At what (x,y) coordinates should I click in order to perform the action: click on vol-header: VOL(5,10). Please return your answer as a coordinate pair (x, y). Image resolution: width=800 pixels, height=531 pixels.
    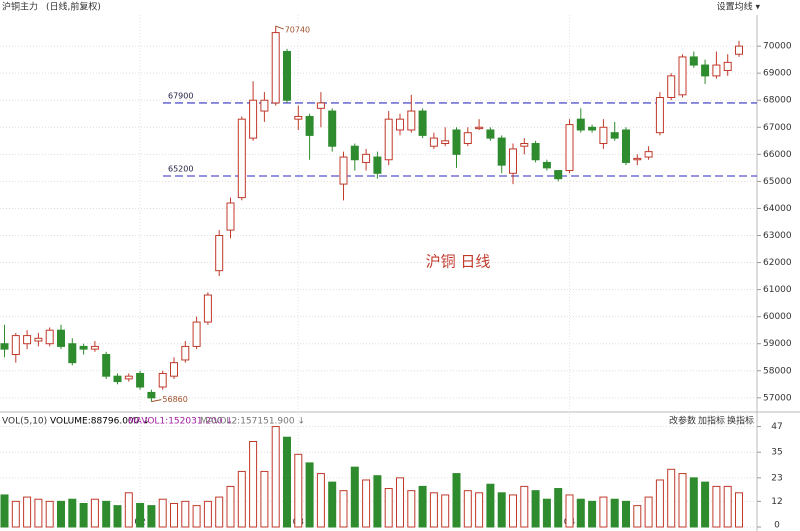
    Looking at the image, I should click on (24, 422).